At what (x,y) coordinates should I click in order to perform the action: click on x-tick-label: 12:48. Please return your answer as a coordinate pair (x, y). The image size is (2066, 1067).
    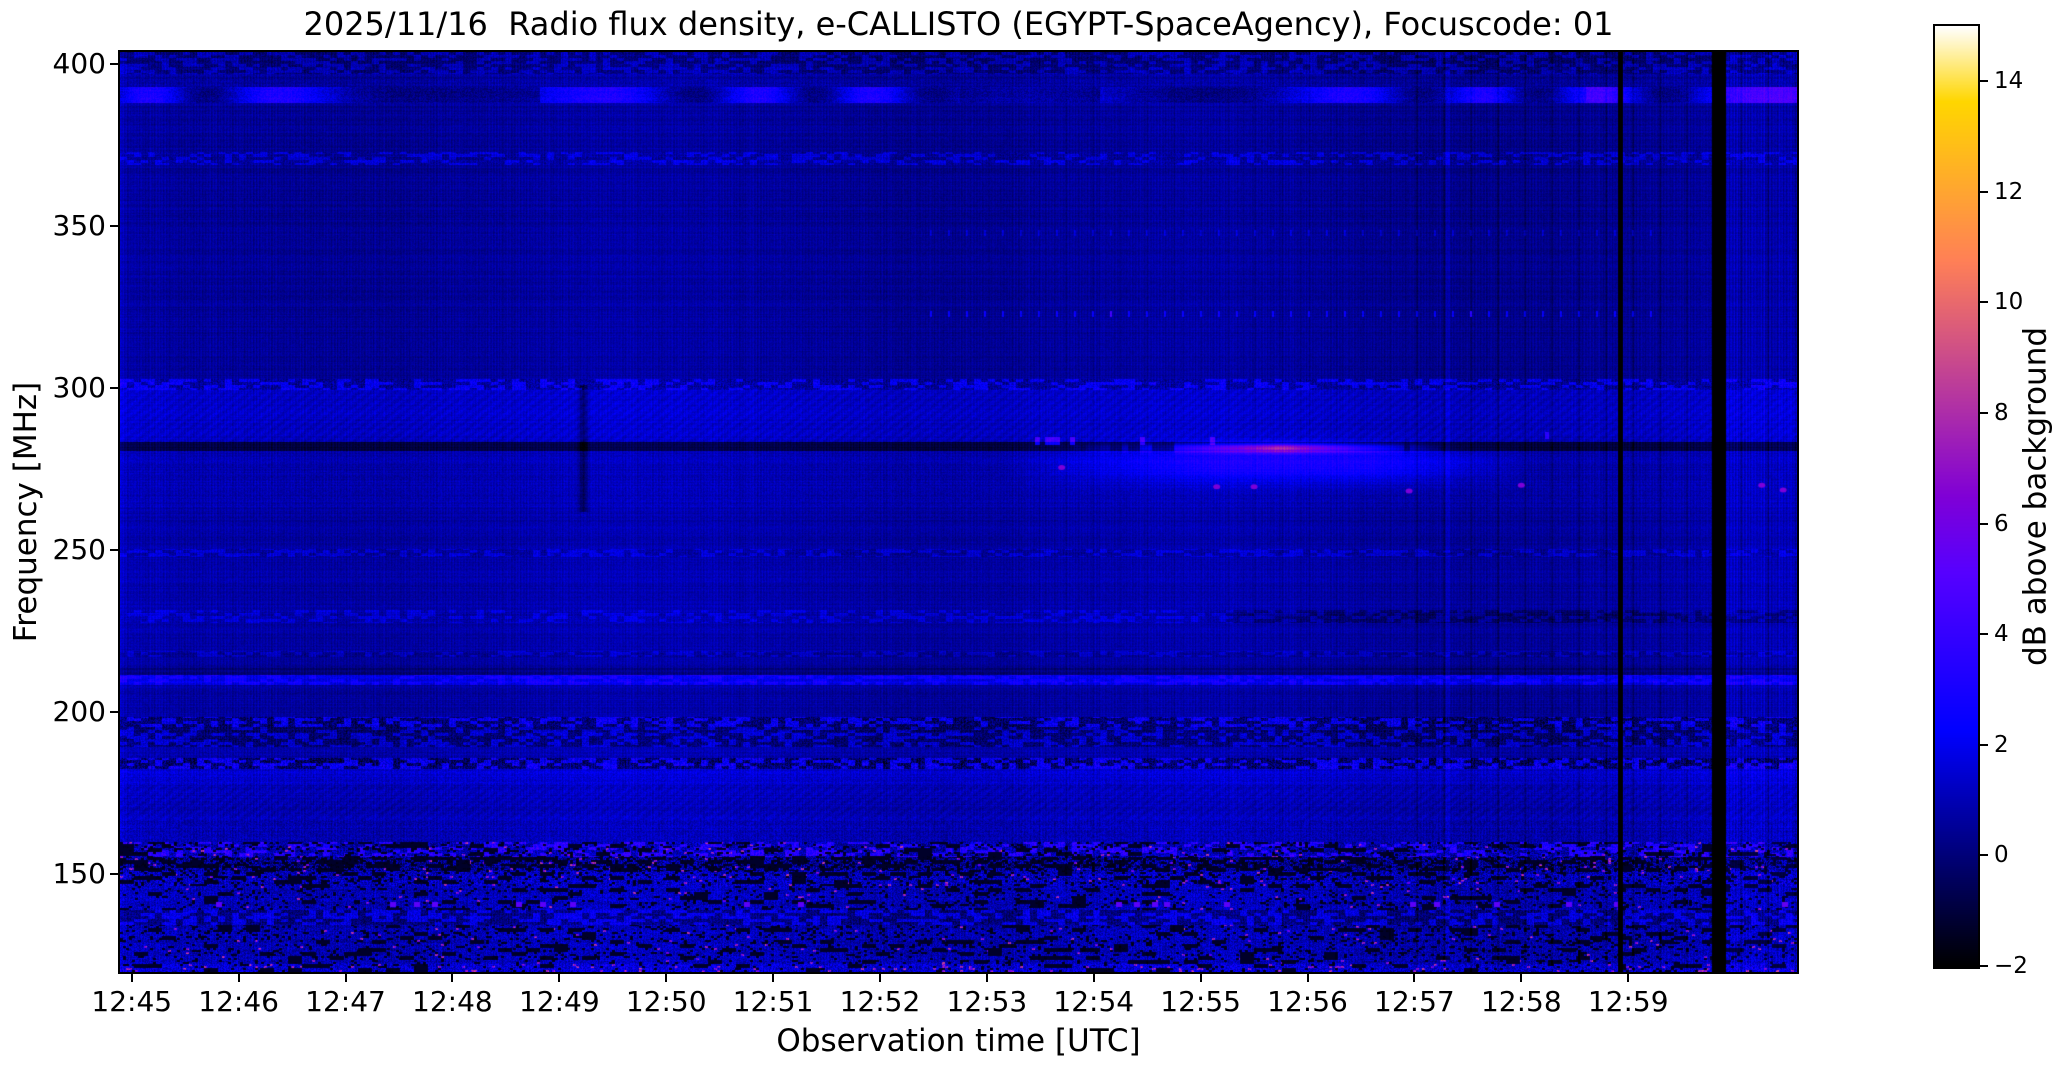
    Looking at the image, I should click on (452, 1001).